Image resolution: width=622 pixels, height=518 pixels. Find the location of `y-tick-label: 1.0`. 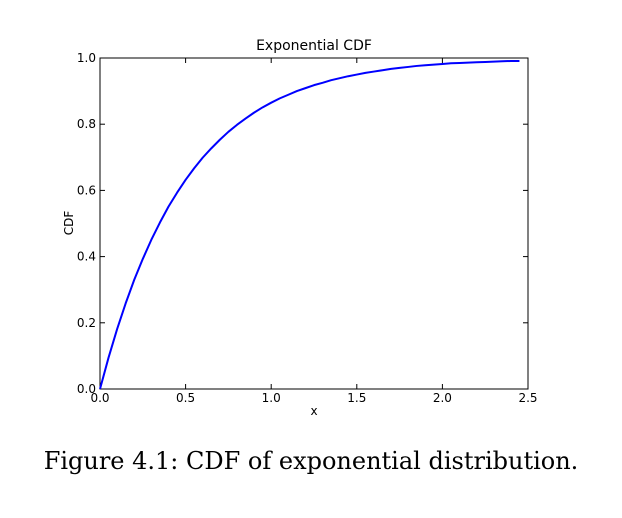

y-tick-label: 1.0 is located at coordinates (86, 58).